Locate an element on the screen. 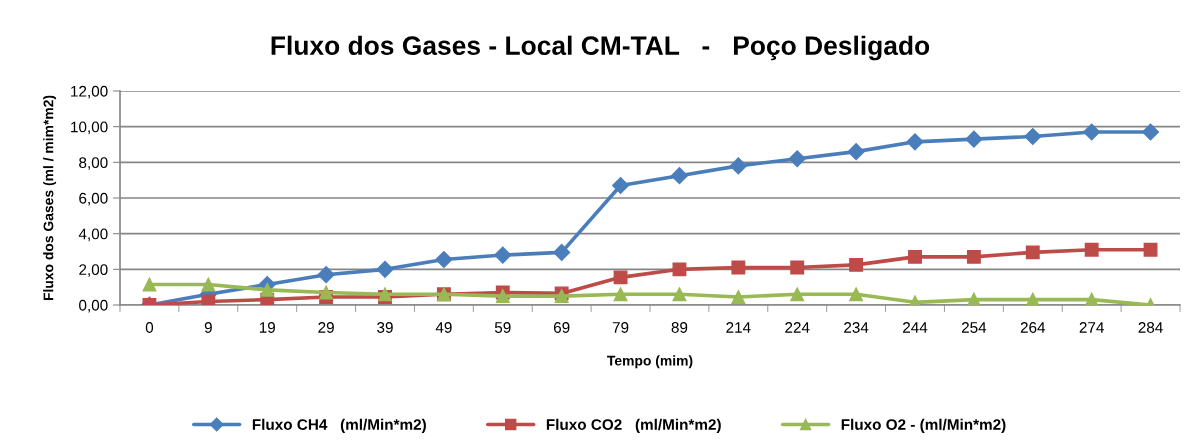 The height and width of the screenshot is (444, 1200). legend-label: Fluxo CO2 (ml/Min*m2) is located at coordinates (633, 425).